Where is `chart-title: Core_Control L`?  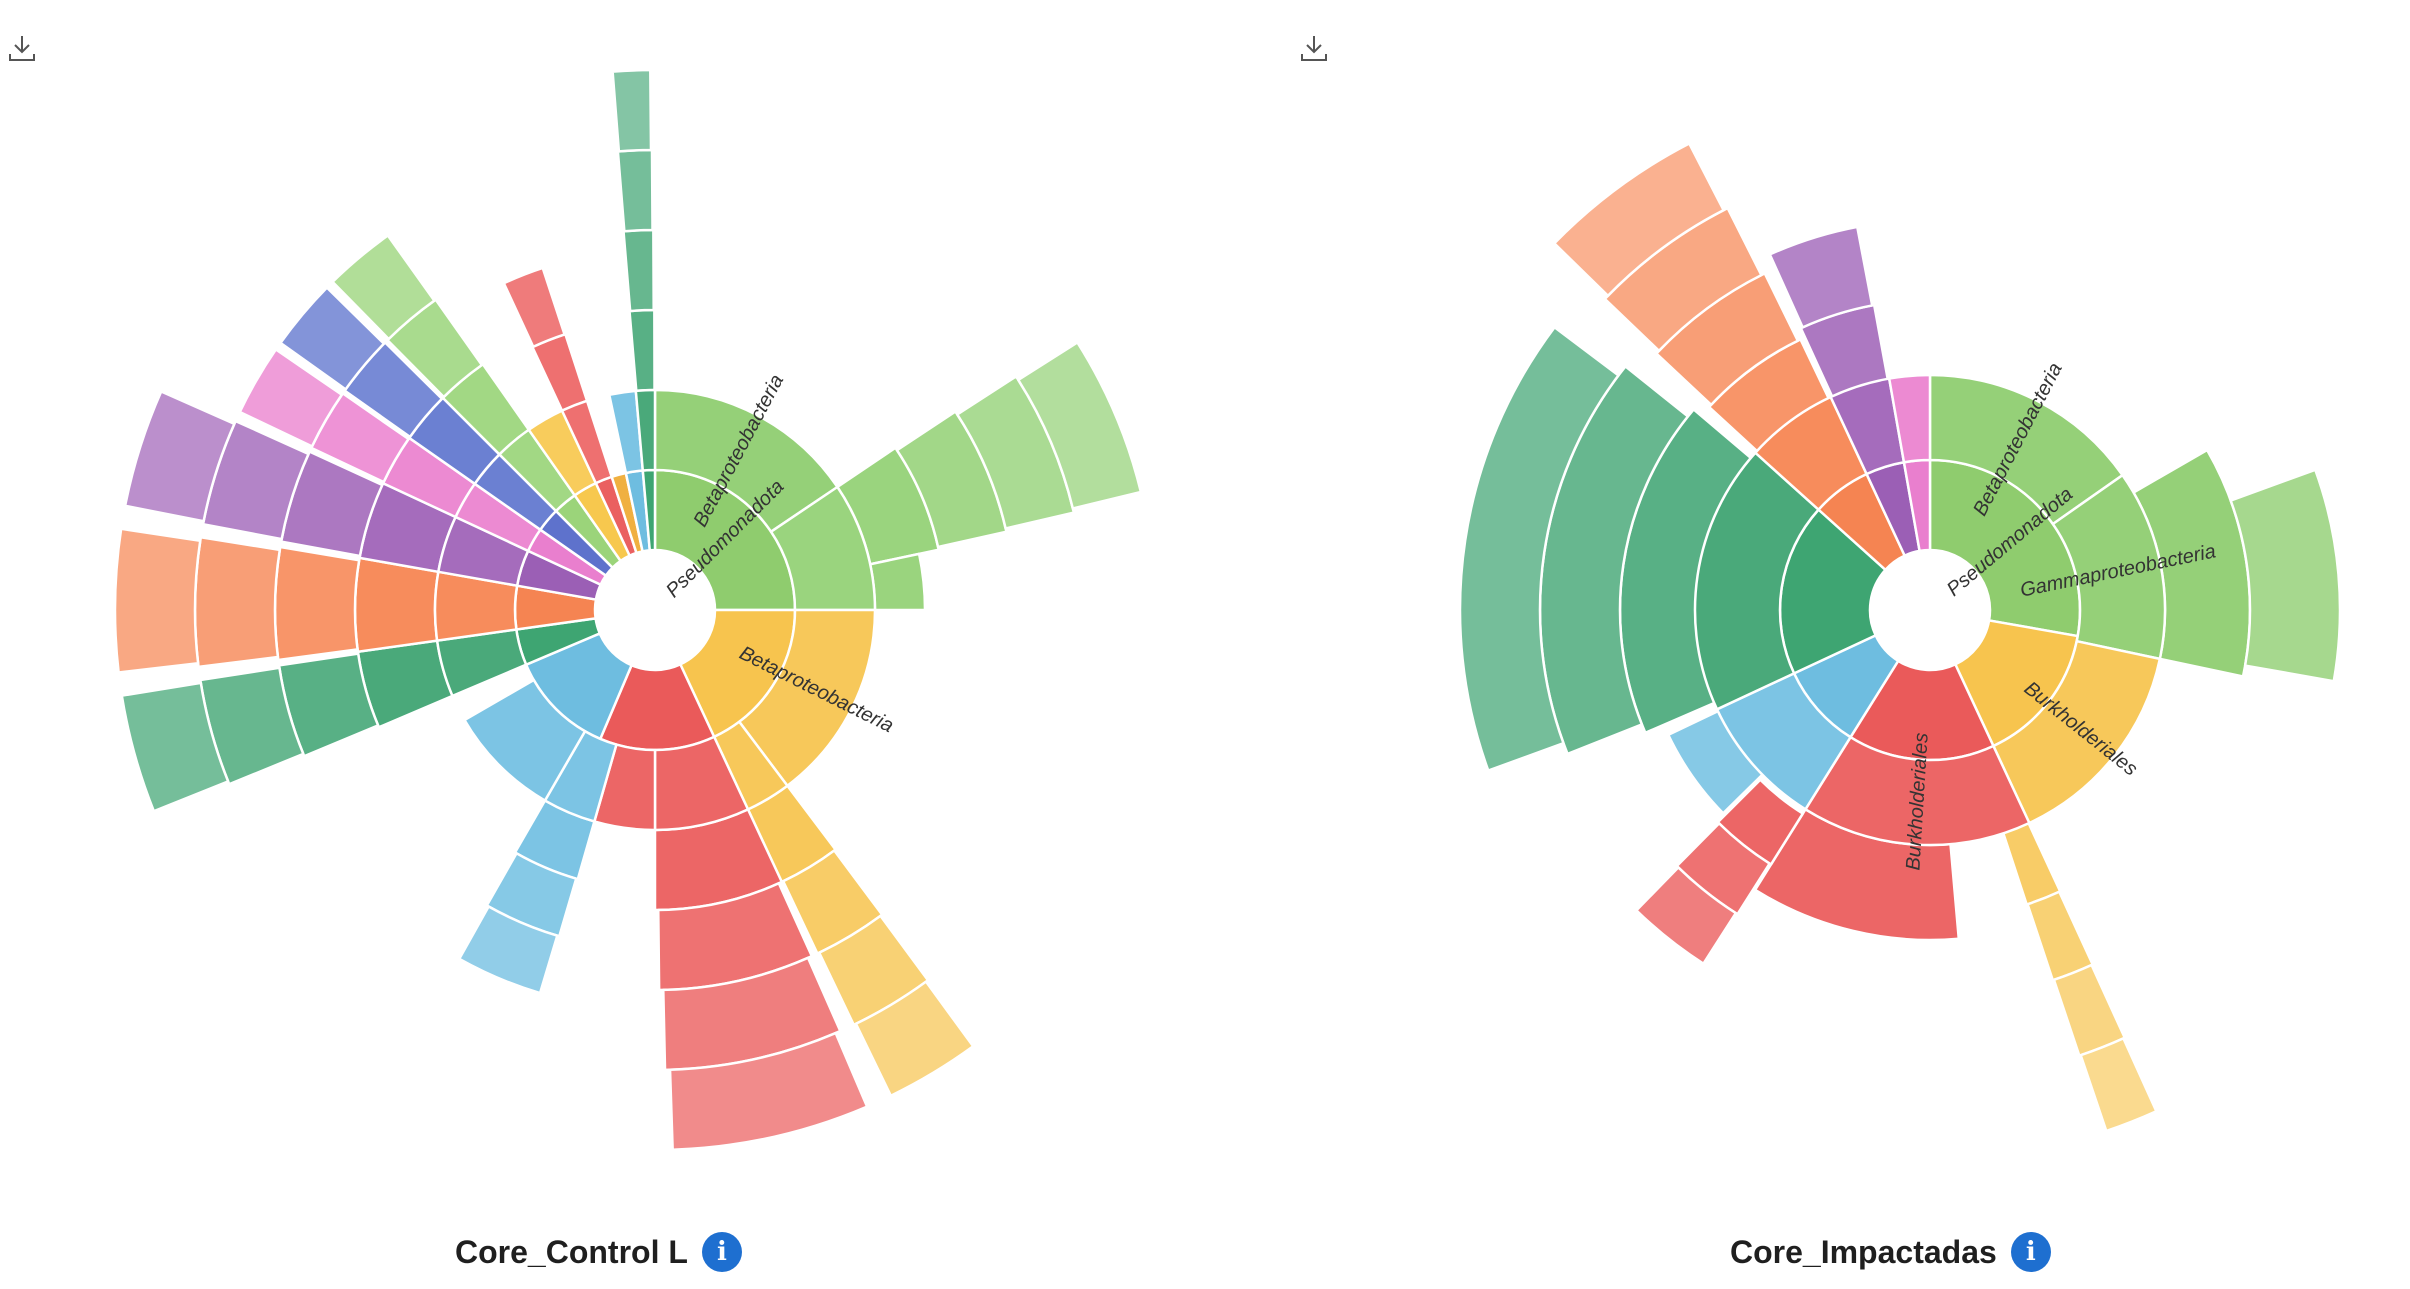
chart-title: Core_Control L is located at coordinates (571, 1251).